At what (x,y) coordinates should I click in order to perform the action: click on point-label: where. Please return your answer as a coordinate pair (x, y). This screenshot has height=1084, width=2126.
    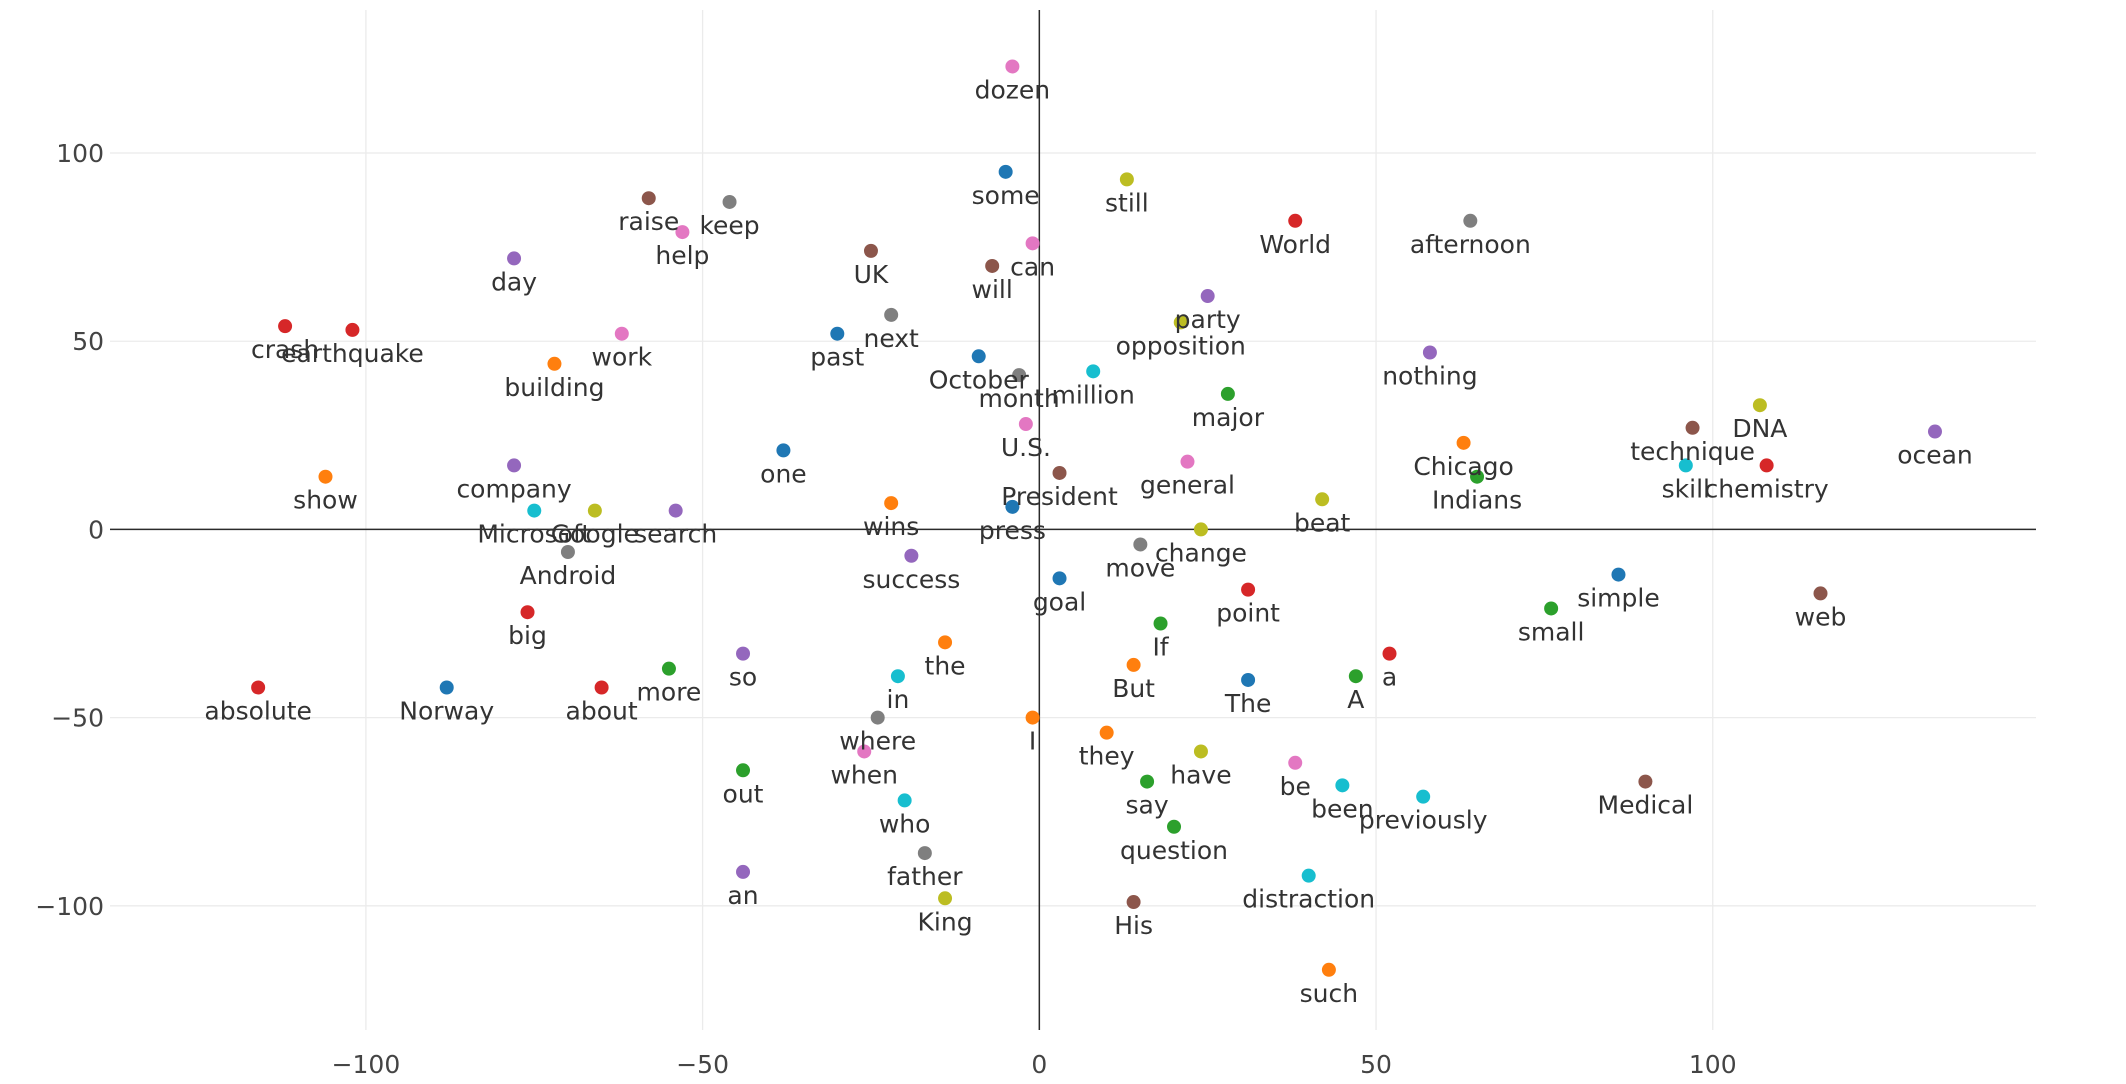
    Looking at the image, I should click on (877, 741).